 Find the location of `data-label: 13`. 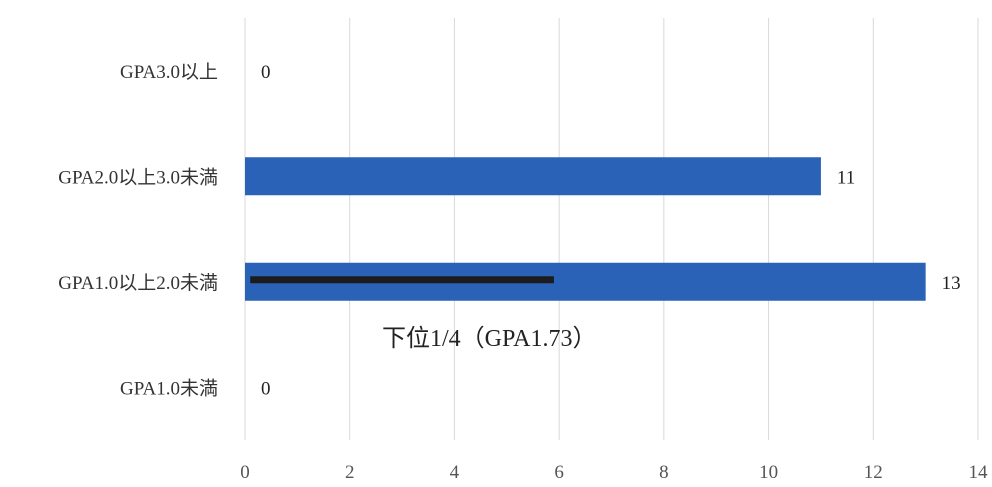

data-label: 13 is located at coordinates (951, 283).